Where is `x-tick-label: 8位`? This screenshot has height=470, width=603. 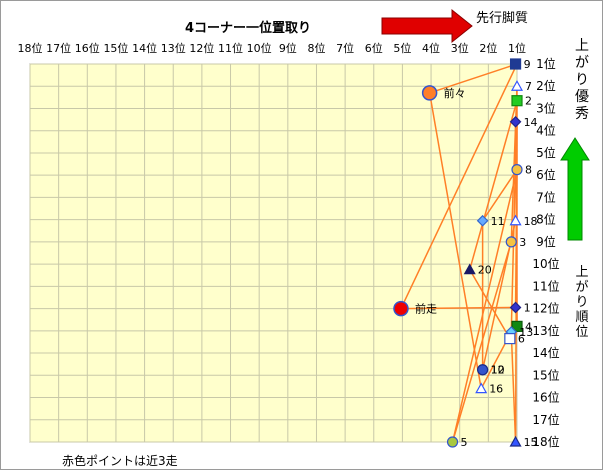
x-tick-label: 8位 is located at coordinates (316, 48).